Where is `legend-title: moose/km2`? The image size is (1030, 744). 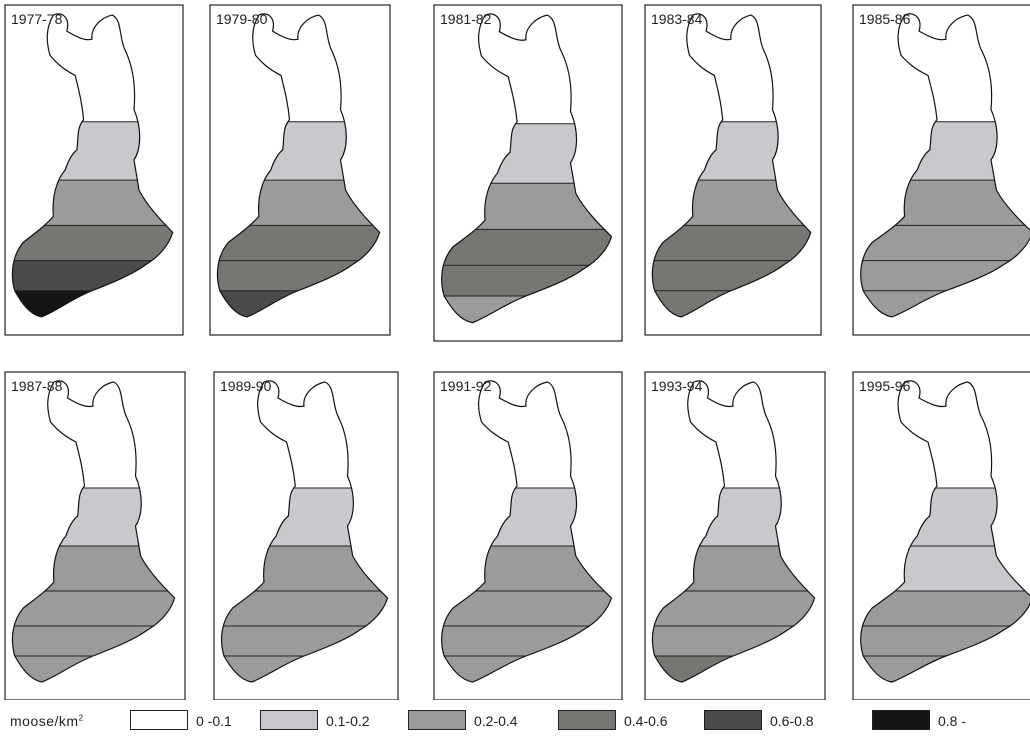 legend-title: moose/km2 is located at coordinates (47, 721).